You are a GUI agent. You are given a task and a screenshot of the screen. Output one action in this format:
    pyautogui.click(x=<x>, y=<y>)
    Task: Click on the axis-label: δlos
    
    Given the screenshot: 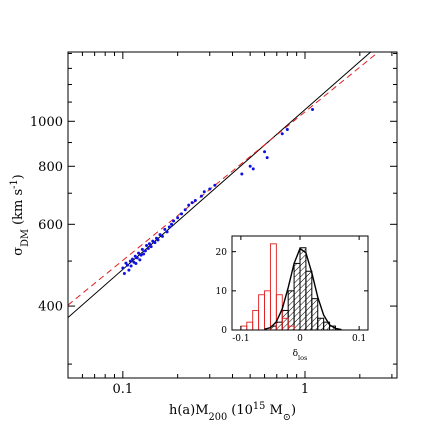 What is the action you would take?
    pyautogui.click(x=300, y=355)
    